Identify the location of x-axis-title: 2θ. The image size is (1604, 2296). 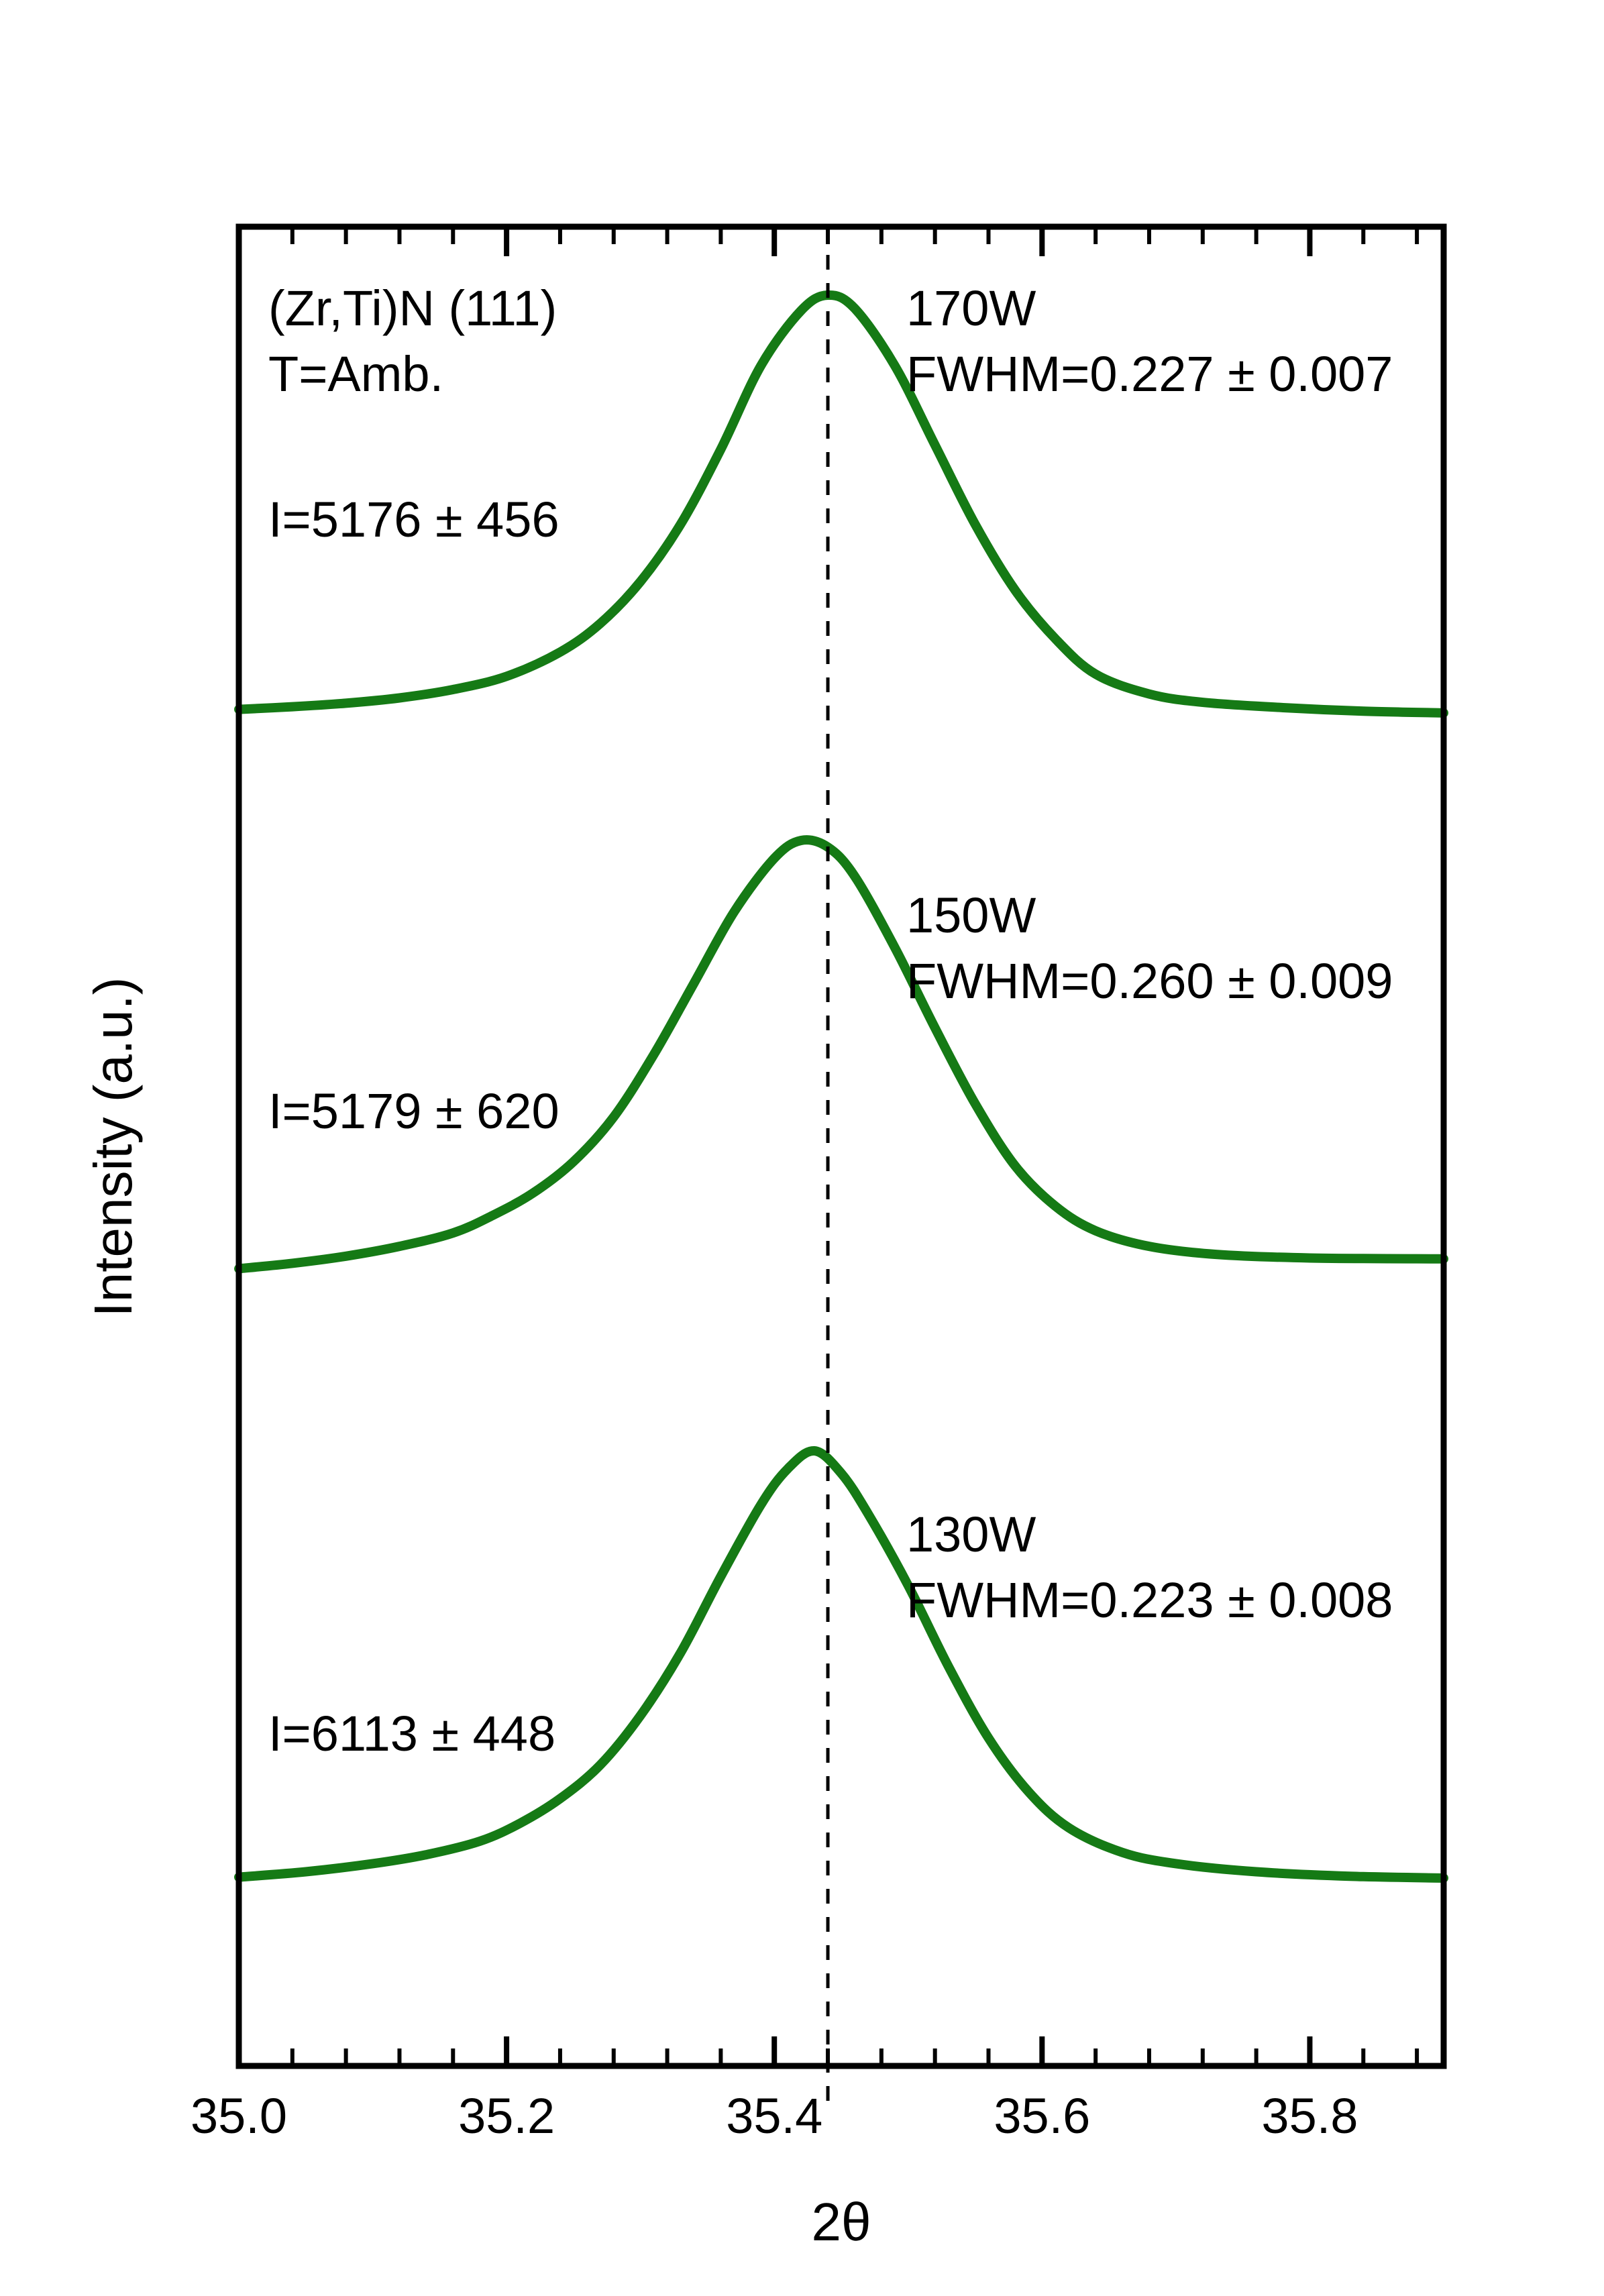
(841, 2222).